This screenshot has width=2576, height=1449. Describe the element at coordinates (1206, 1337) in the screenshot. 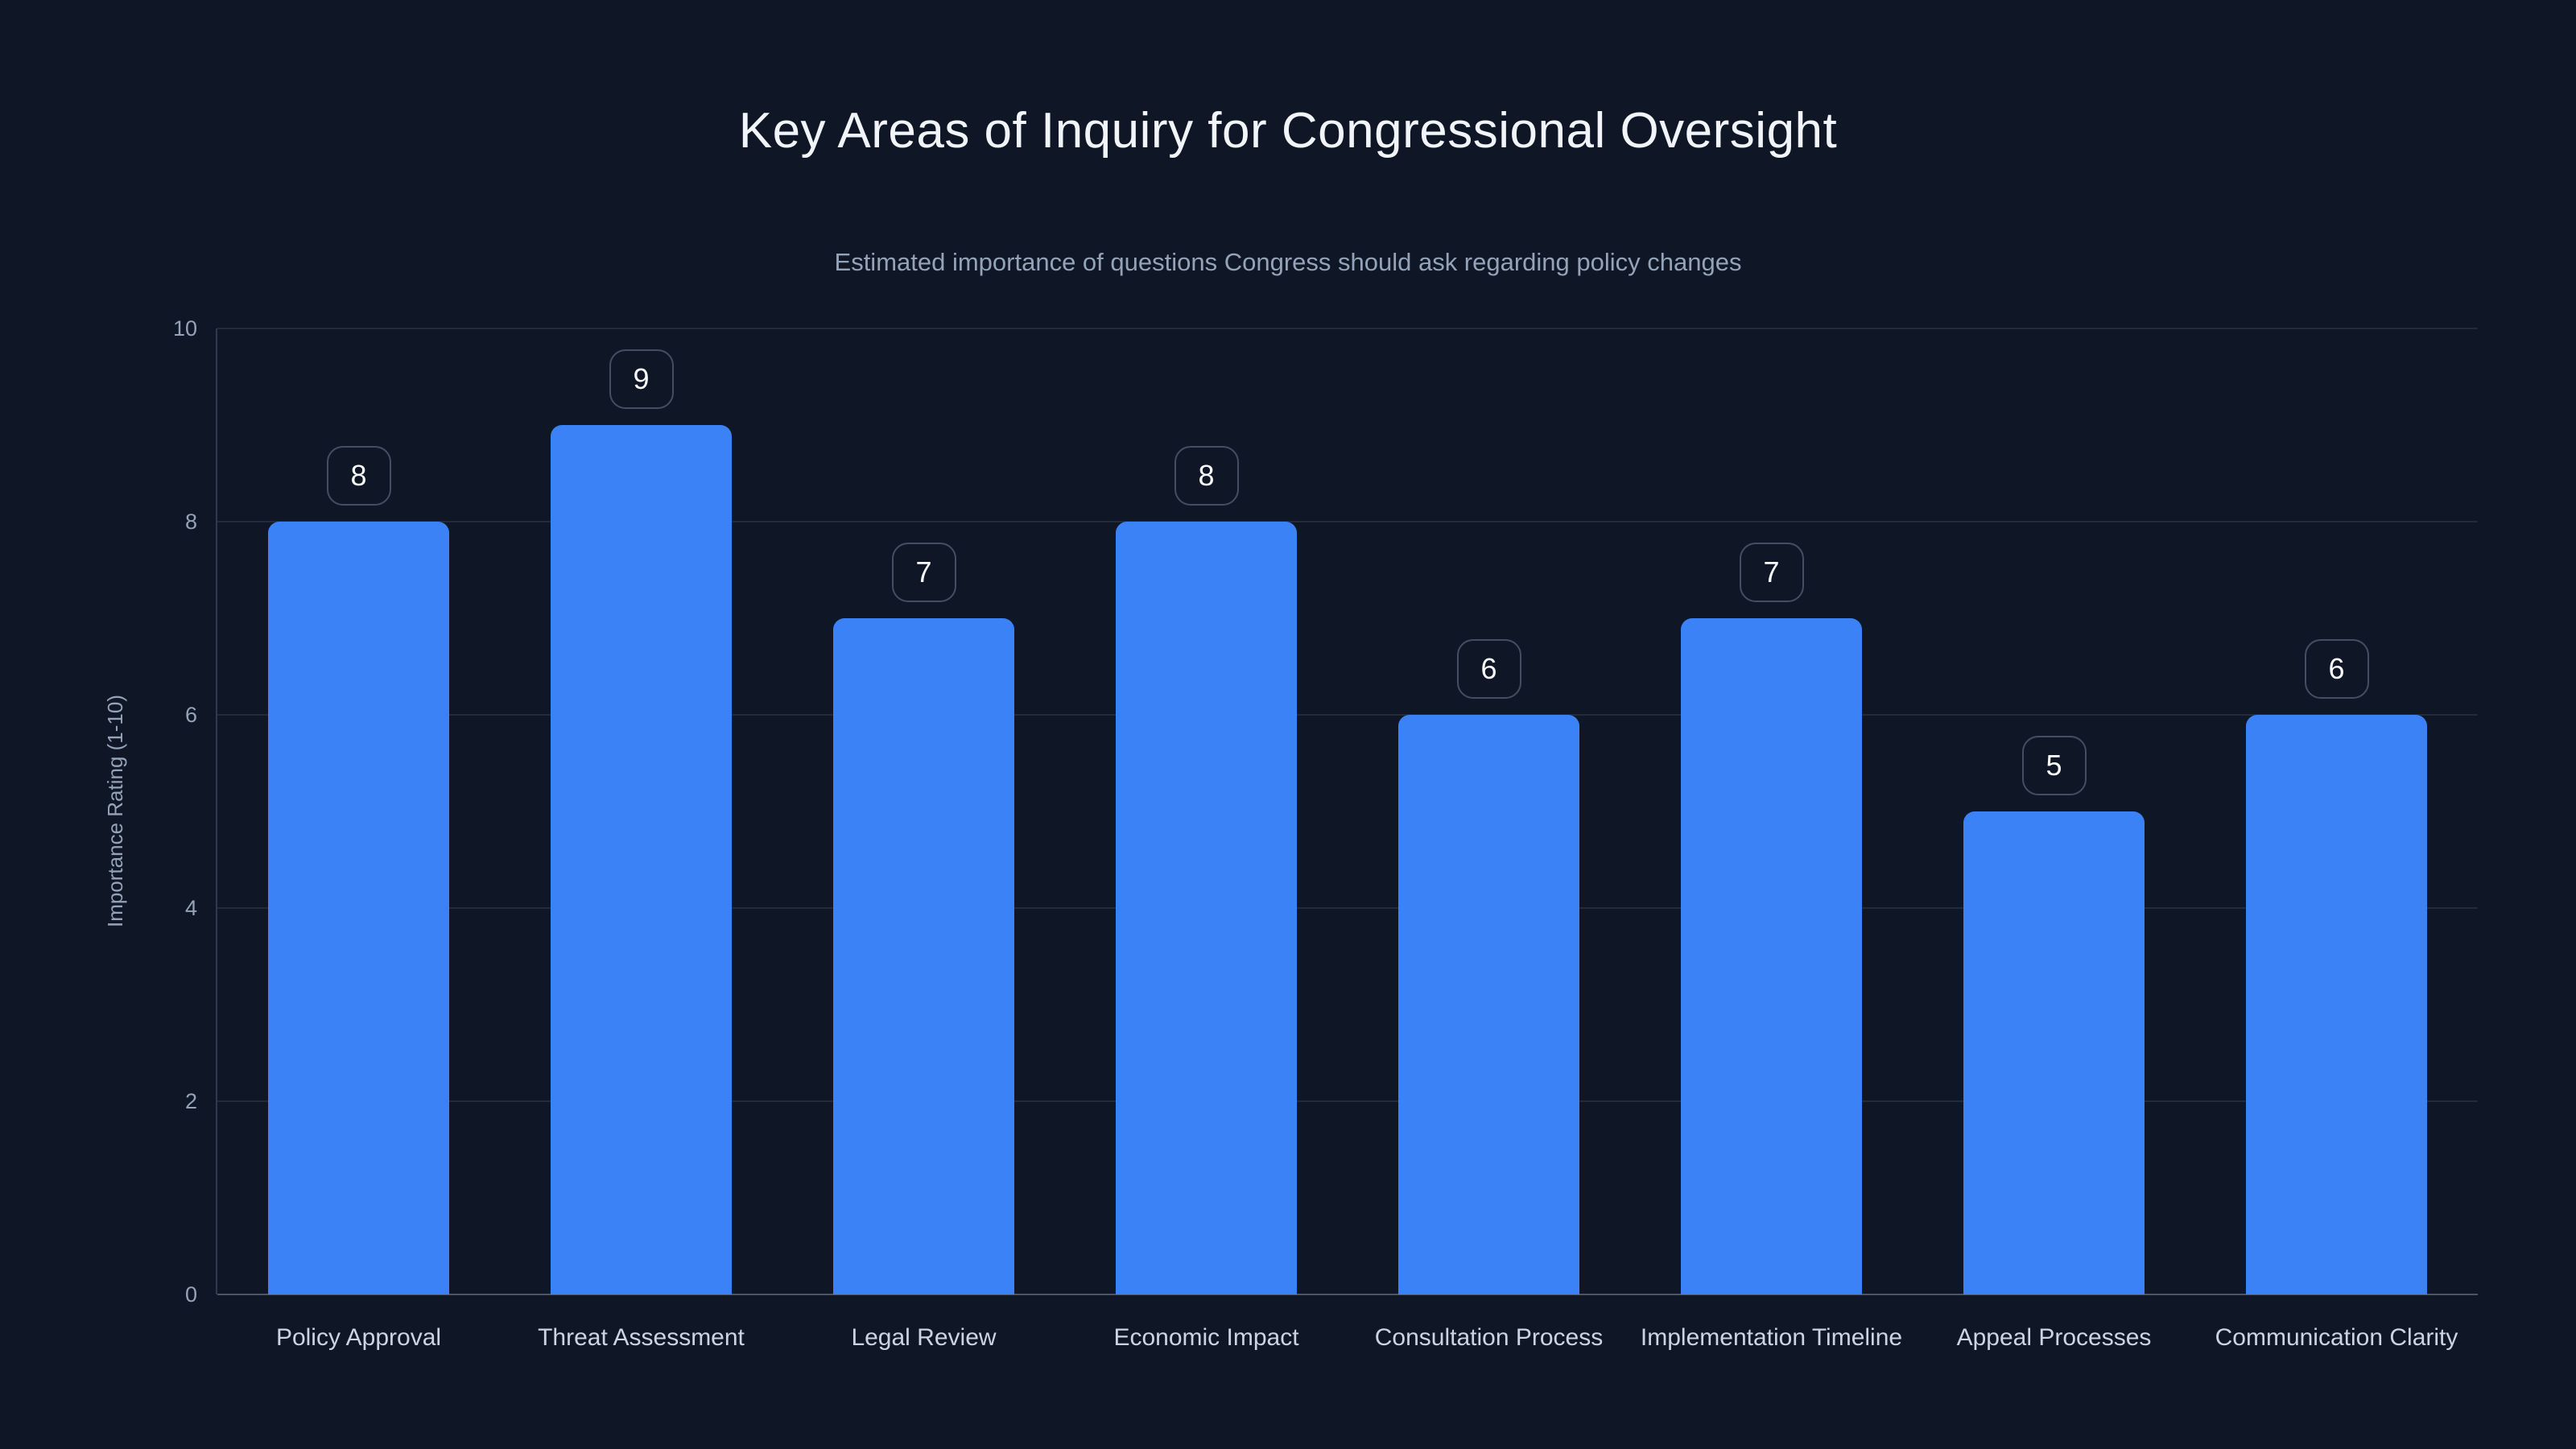

I see `x-axis-label: Economic Impact` at that location.